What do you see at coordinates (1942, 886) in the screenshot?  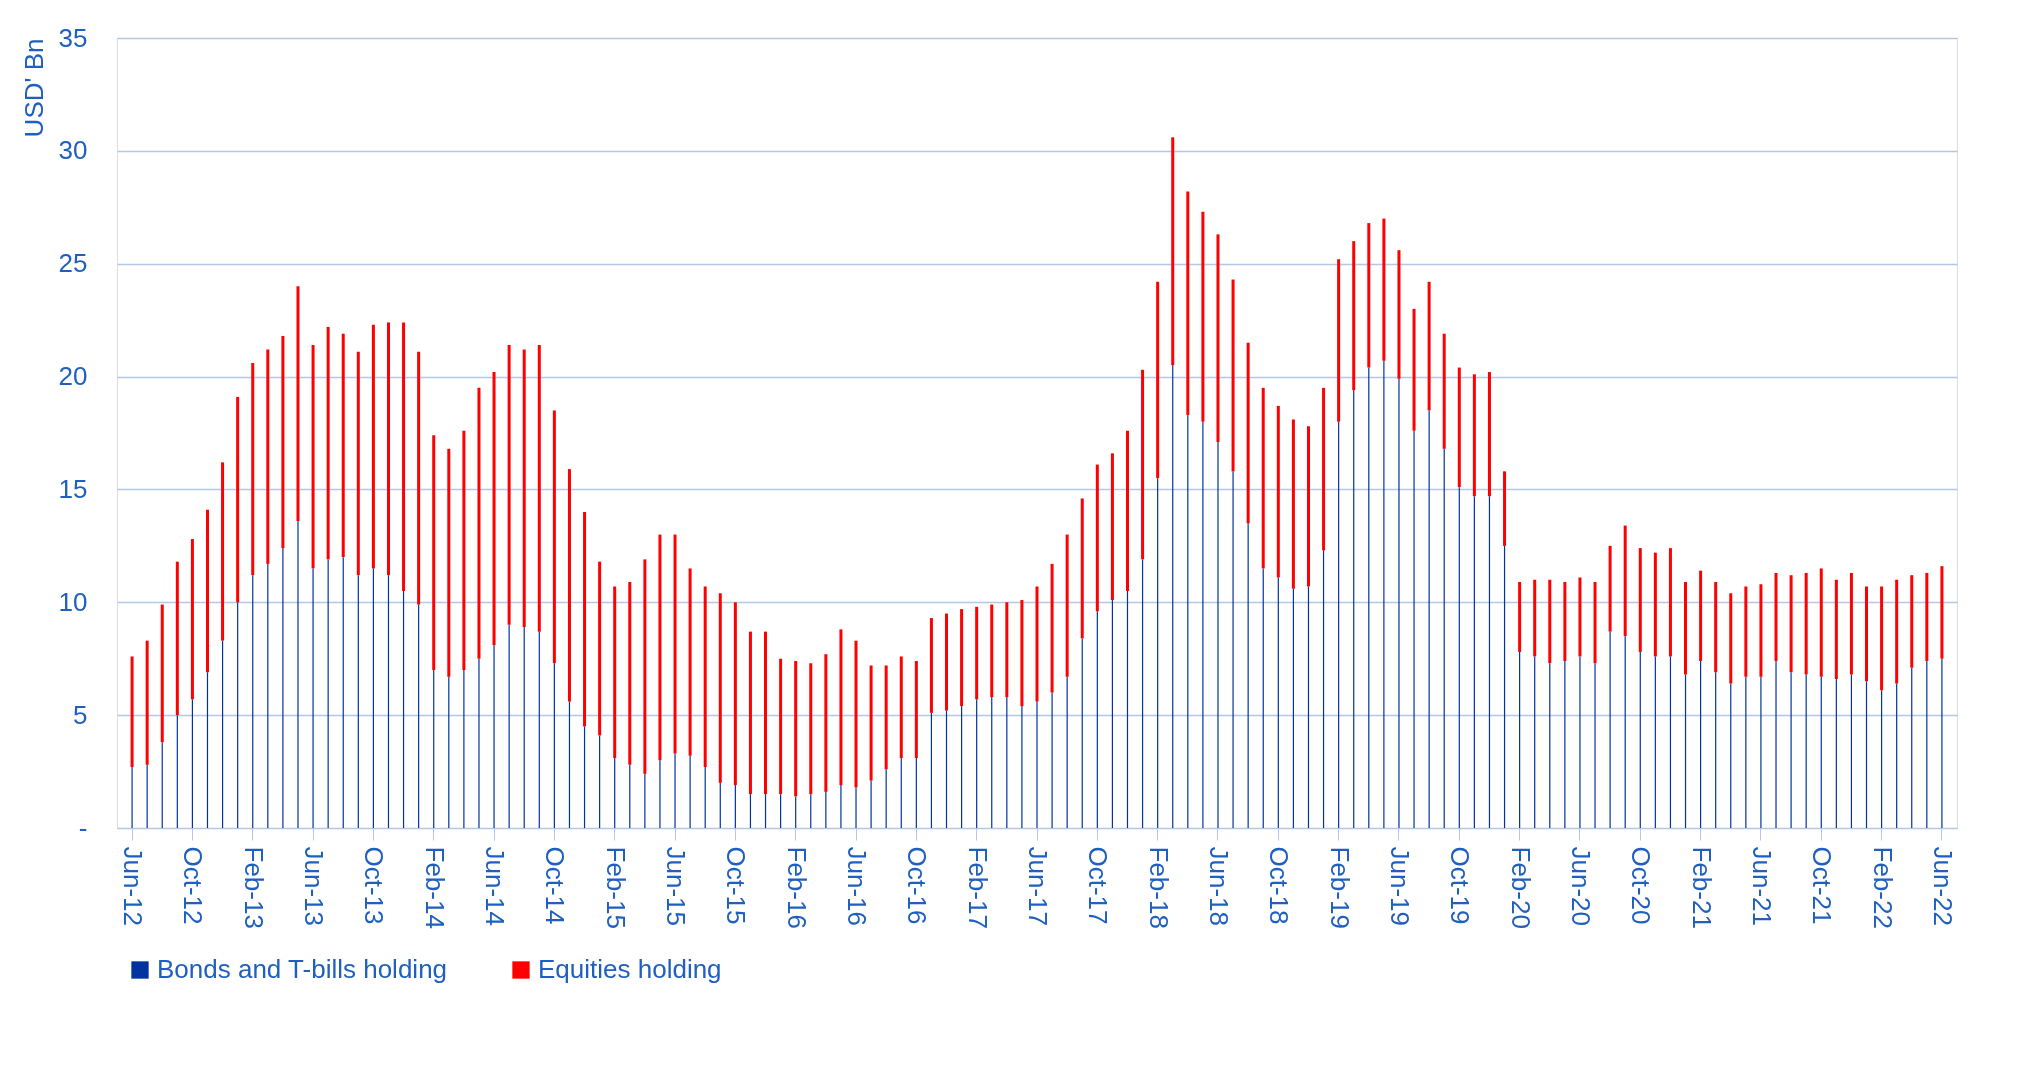 I see `x-tick-label: Jun-22` at bounding box center [1942, 886].